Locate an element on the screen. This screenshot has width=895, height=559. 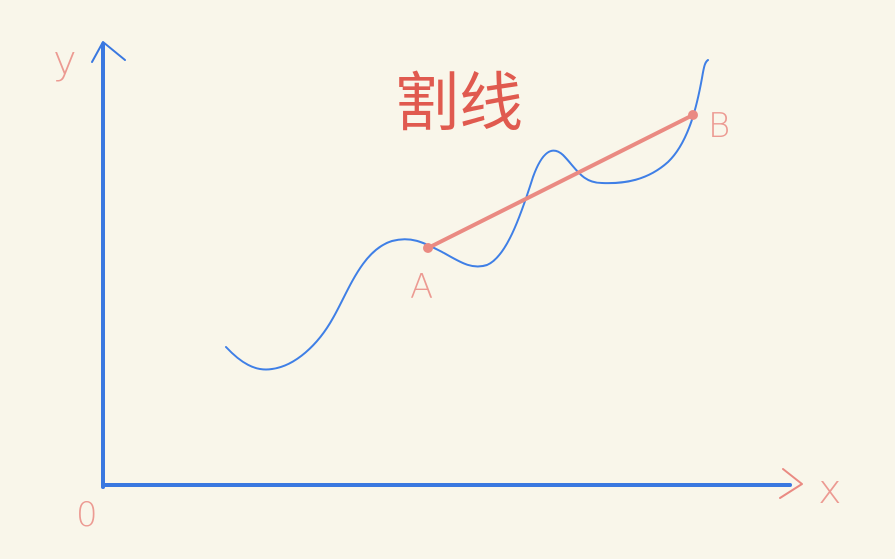
y-axis-arrow is located at coordinates (108, 52).